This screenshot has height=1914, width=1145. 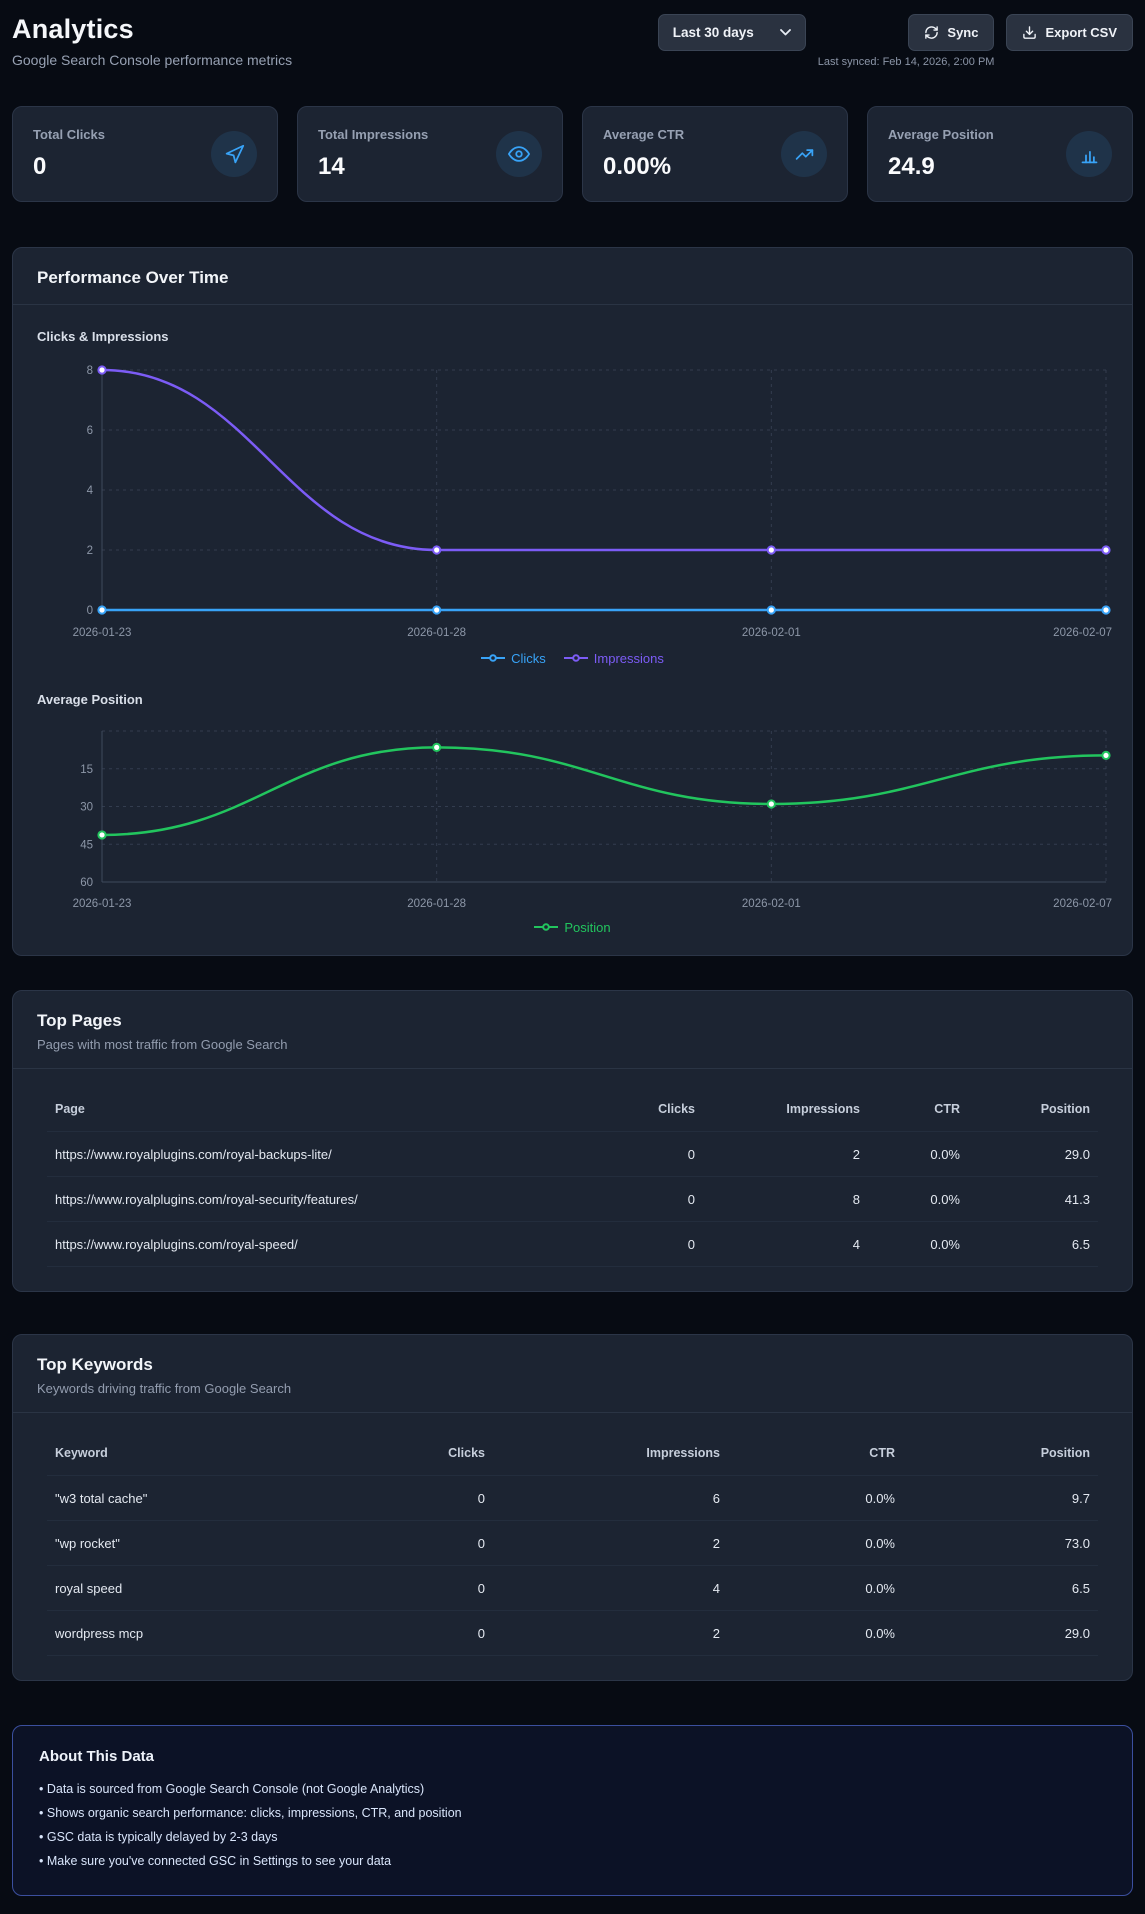 What do you see at coordinates (947, 1109) in the screenshot?
I see `column-header: CTR` at bounding box center [947, 1109].